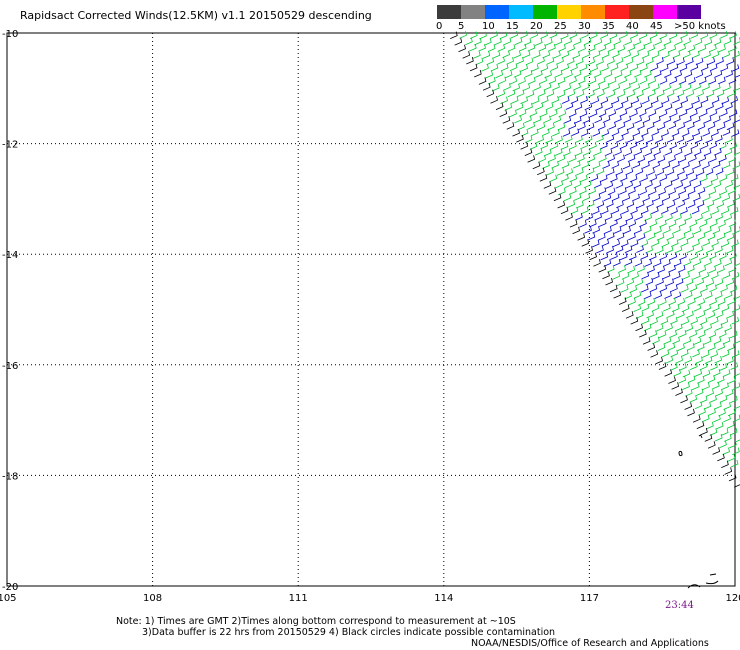 The height and width of the screenshot is (650, 740). I want to click on island, so click(700, 436).